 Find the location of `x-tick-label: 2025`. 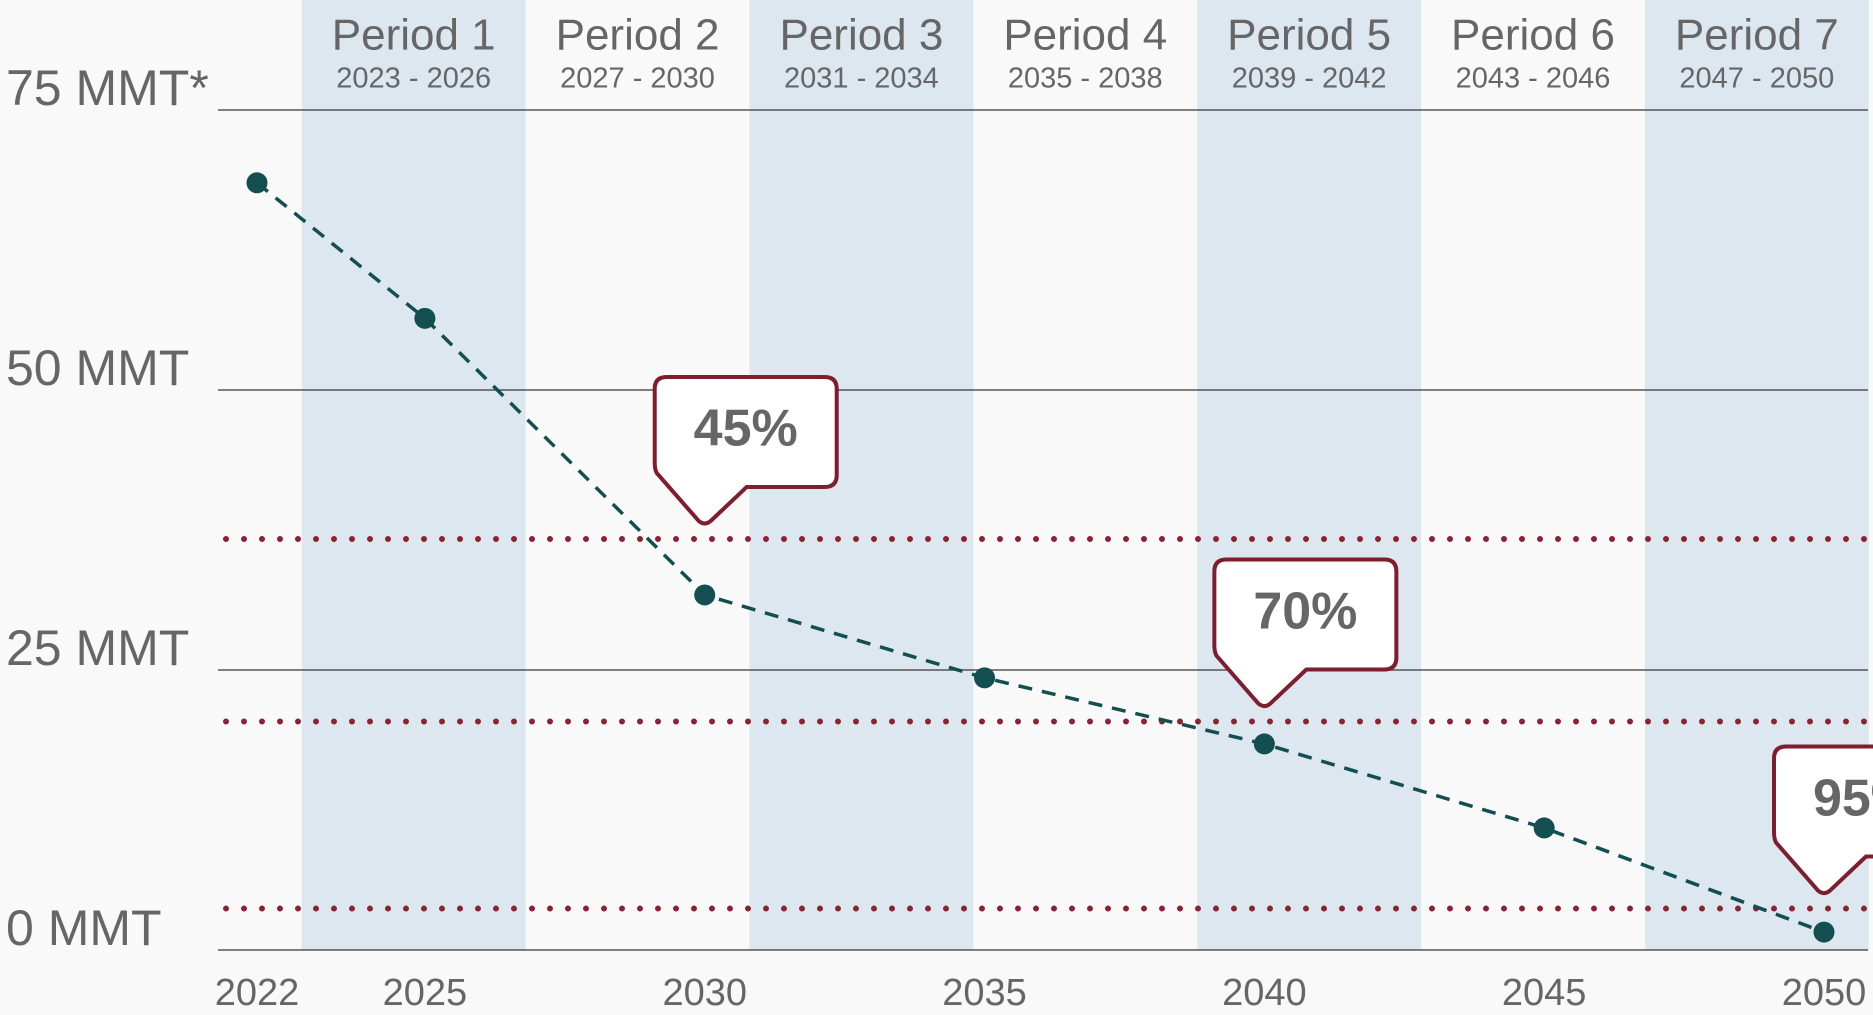

x-tick-label: 2025 is located at coordinates (425, 993).